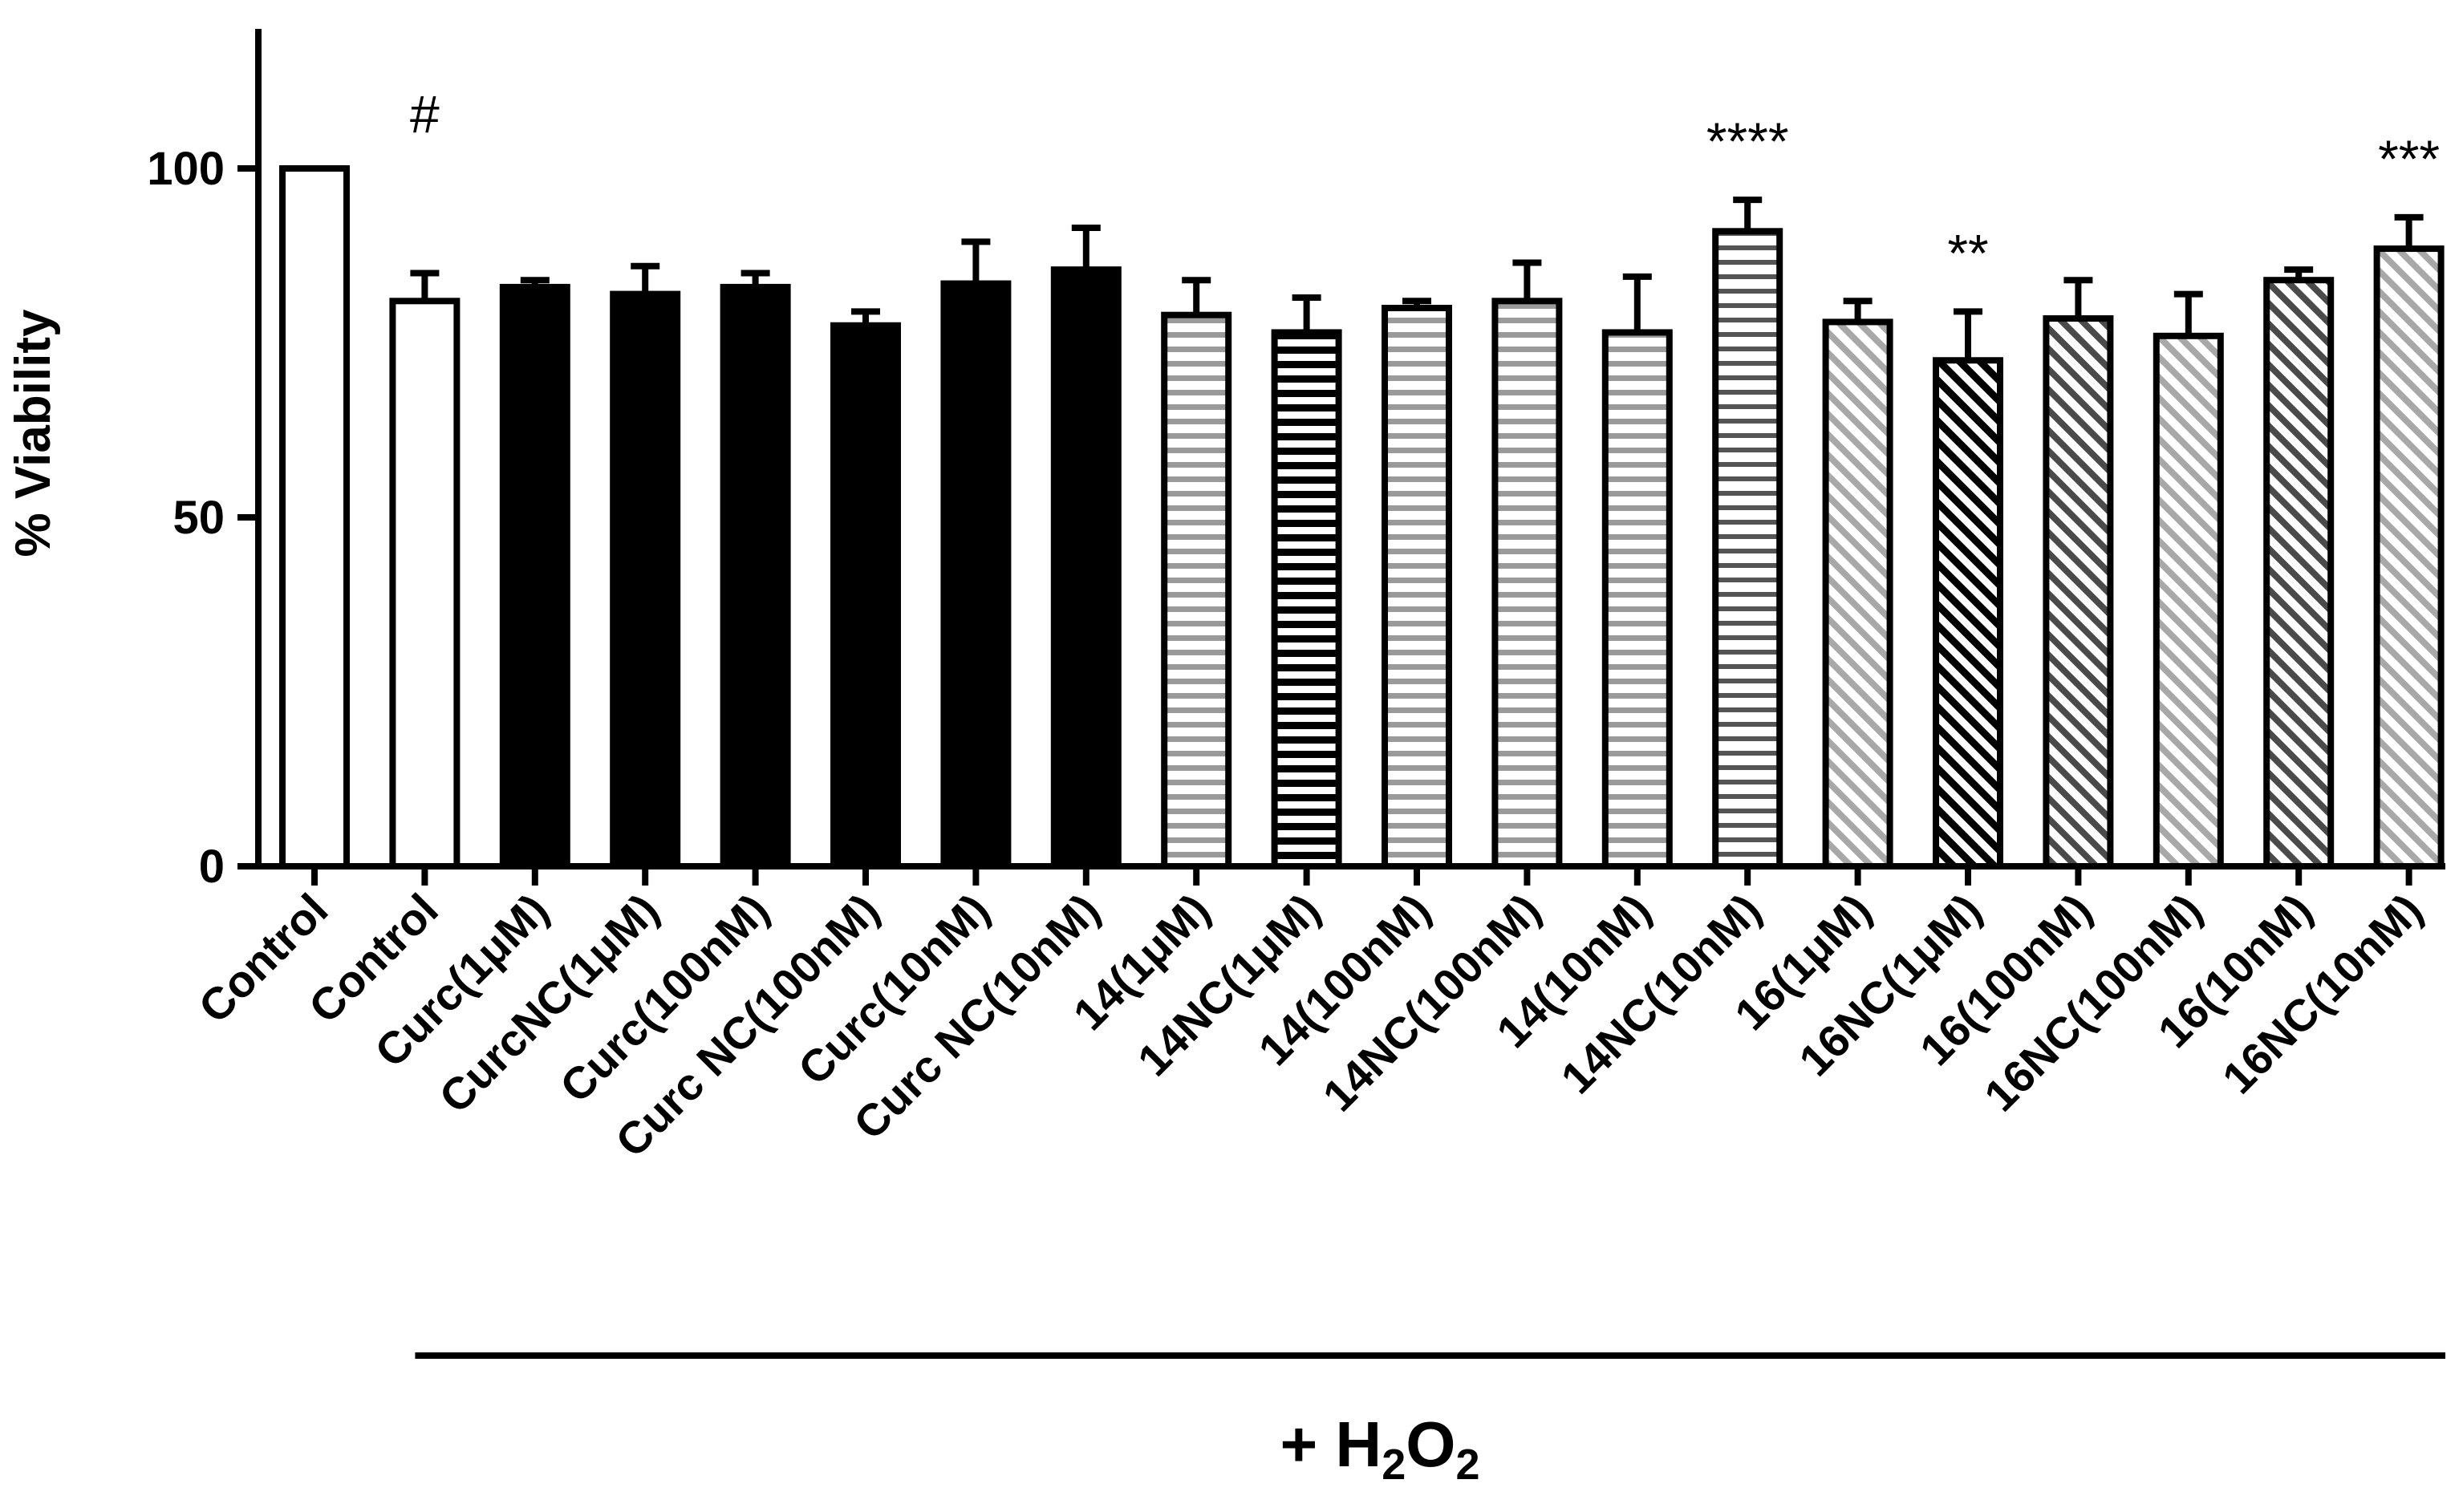 This screenshot has width=2463, height=1512. What do you see at coordinates (33, 433) in the screenshot?
I see `y-axis-label: % Viability` at bounding box center [33, 433].